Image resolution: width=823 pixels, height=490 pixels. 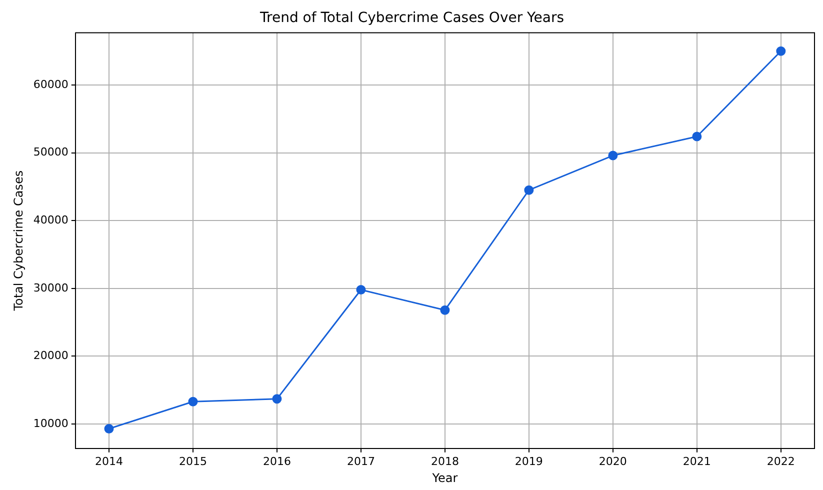 I want to click on chart-title: Trend of Total Cybercrime Cases Over Years, so click(x=411, y=18).